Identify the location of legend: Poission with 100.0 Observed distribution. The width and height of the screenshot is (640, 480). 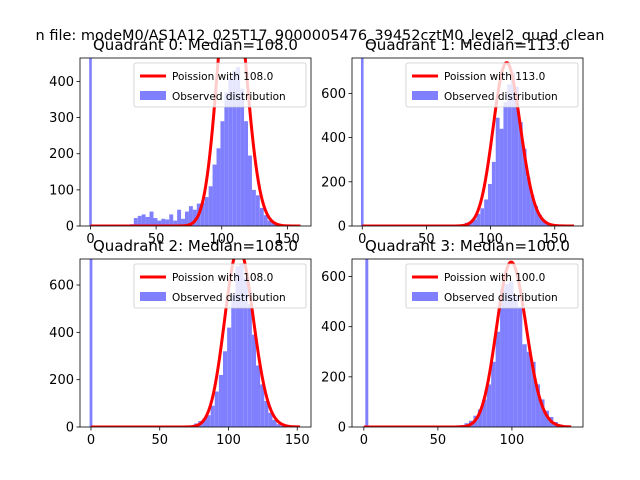
(492, 286).